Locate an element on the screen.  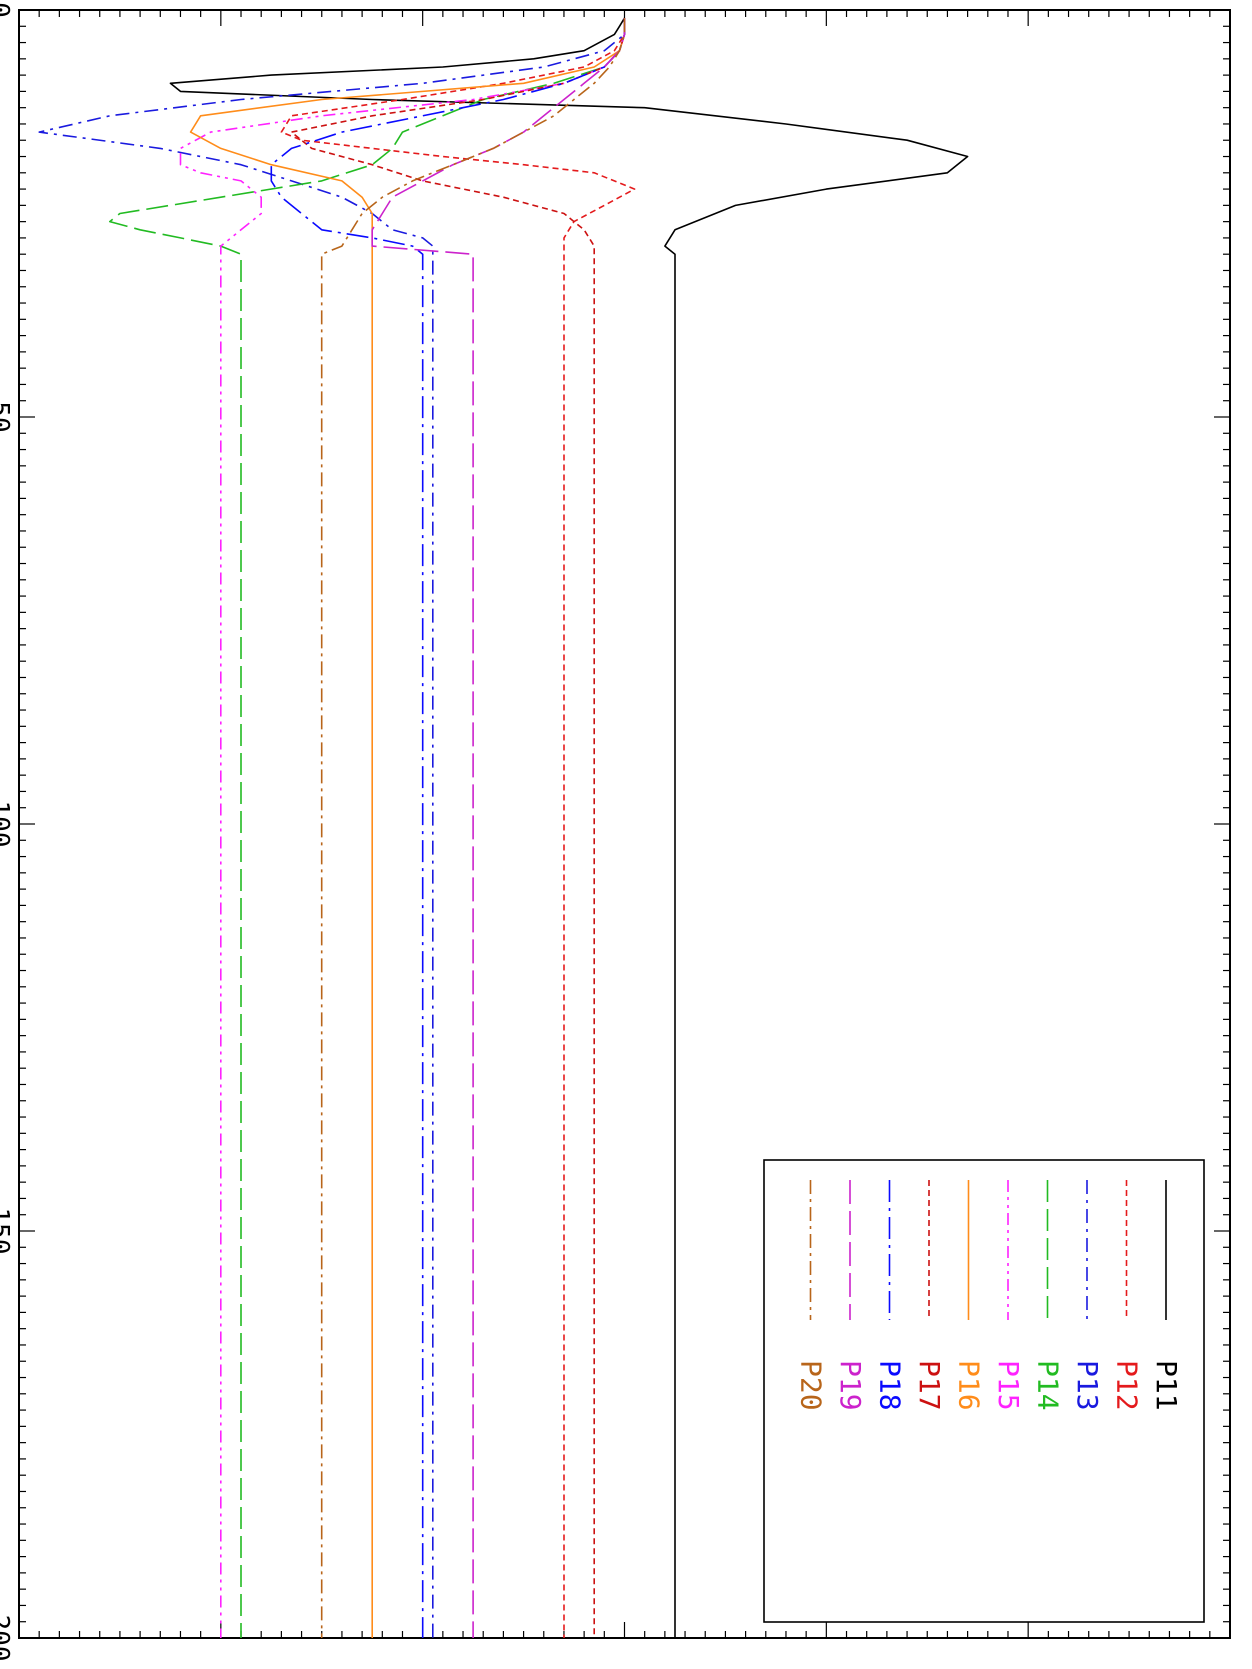
x-tick-label: 200 is located at coordinates (7, 1638).